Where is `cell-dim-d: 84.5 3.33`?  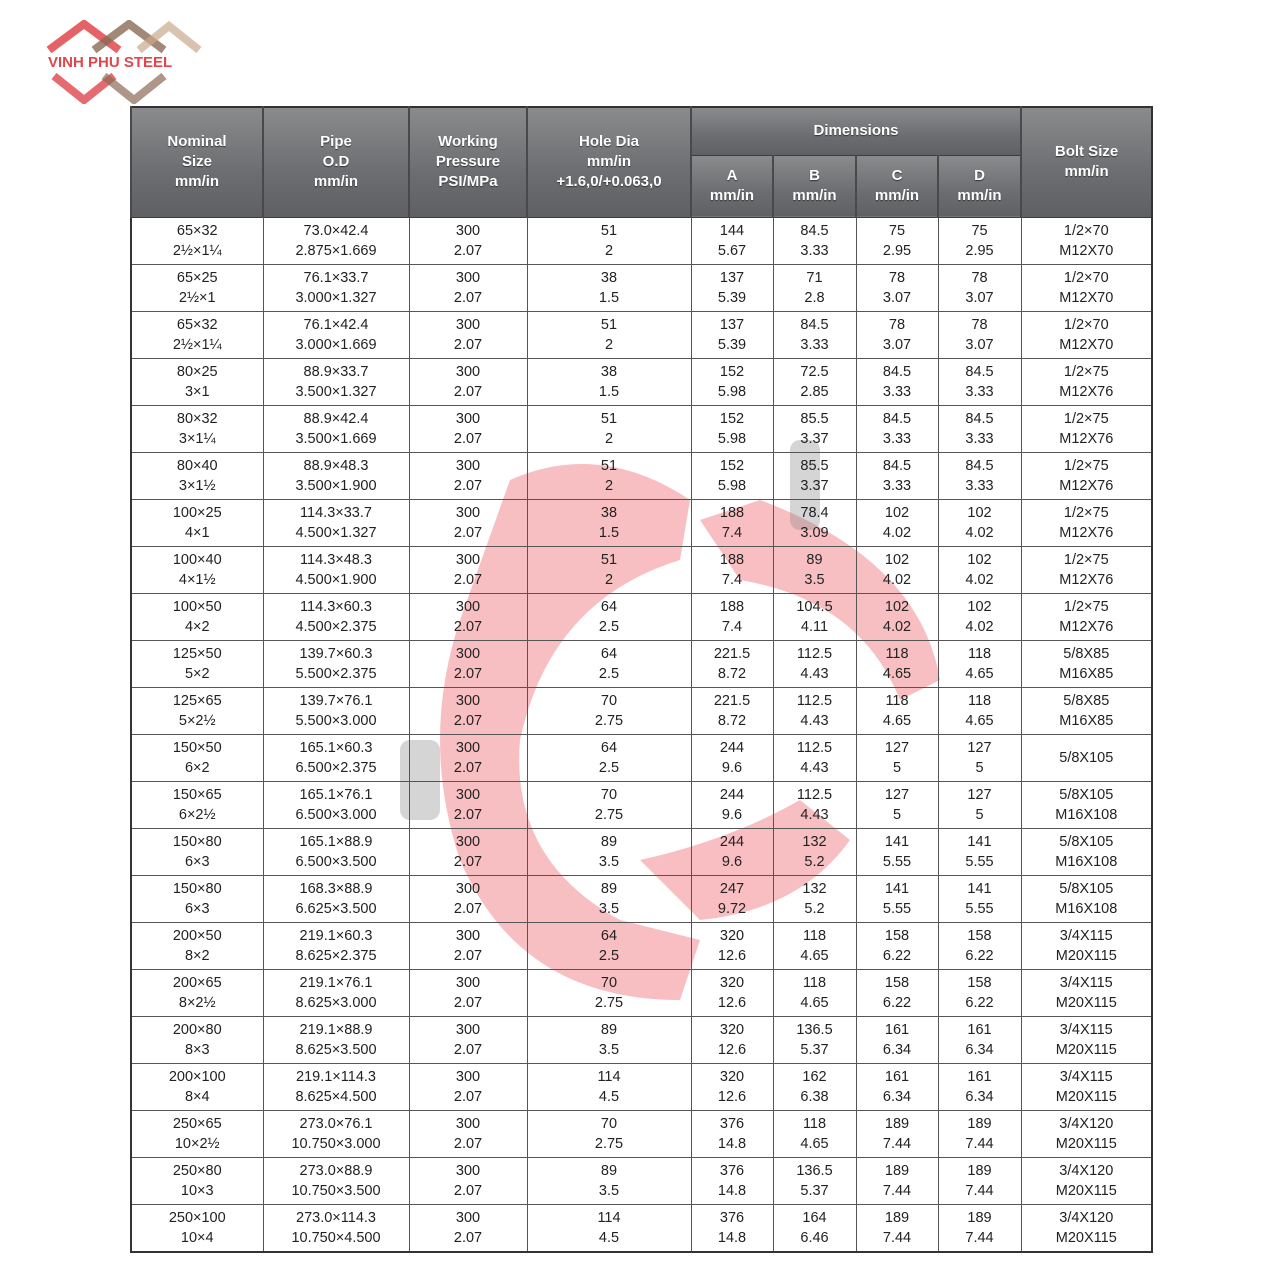 cell-dim-d: 84.5 3.33 is located at coordinates (979, 428).